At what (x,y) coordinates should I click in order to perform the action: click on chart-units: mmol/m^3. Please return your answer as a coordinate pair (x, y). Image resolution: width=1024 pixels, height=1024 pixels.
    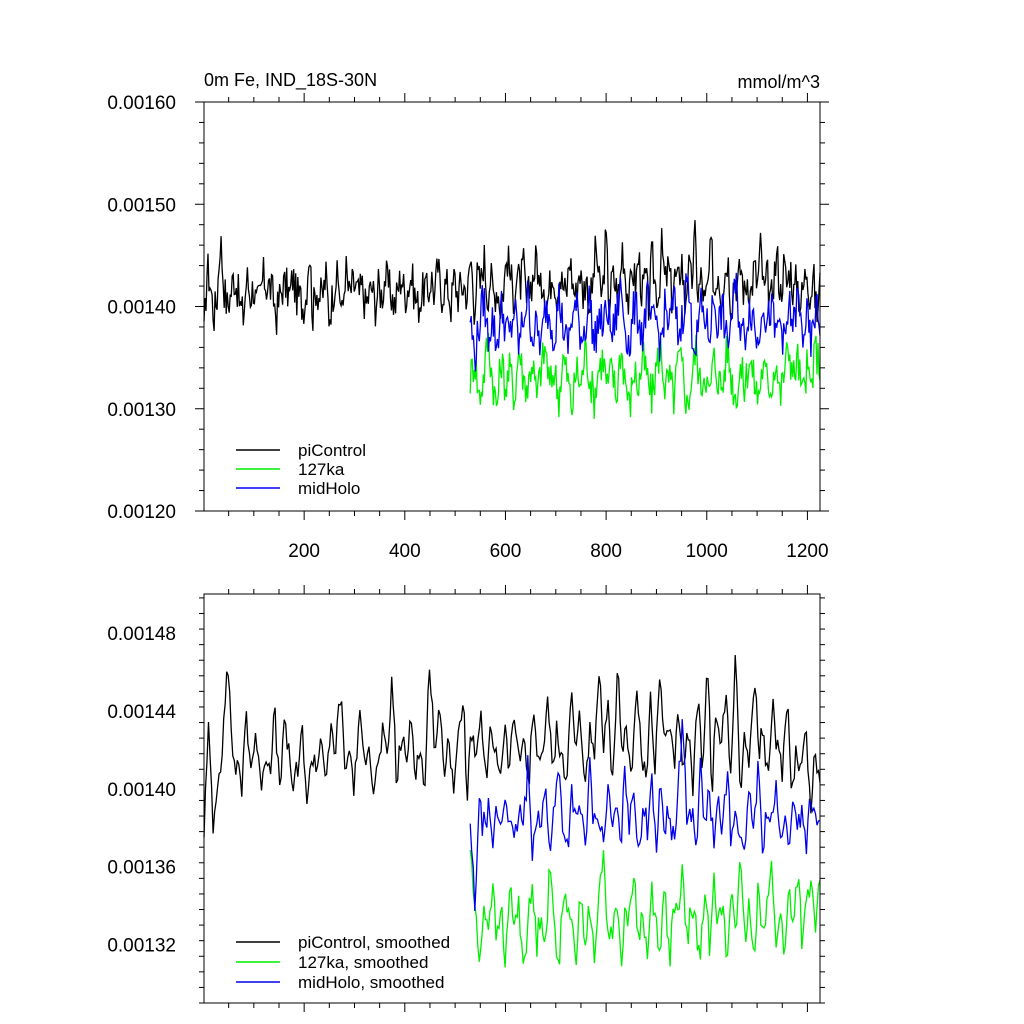
    Looking at the image, I should click on (779, 82).